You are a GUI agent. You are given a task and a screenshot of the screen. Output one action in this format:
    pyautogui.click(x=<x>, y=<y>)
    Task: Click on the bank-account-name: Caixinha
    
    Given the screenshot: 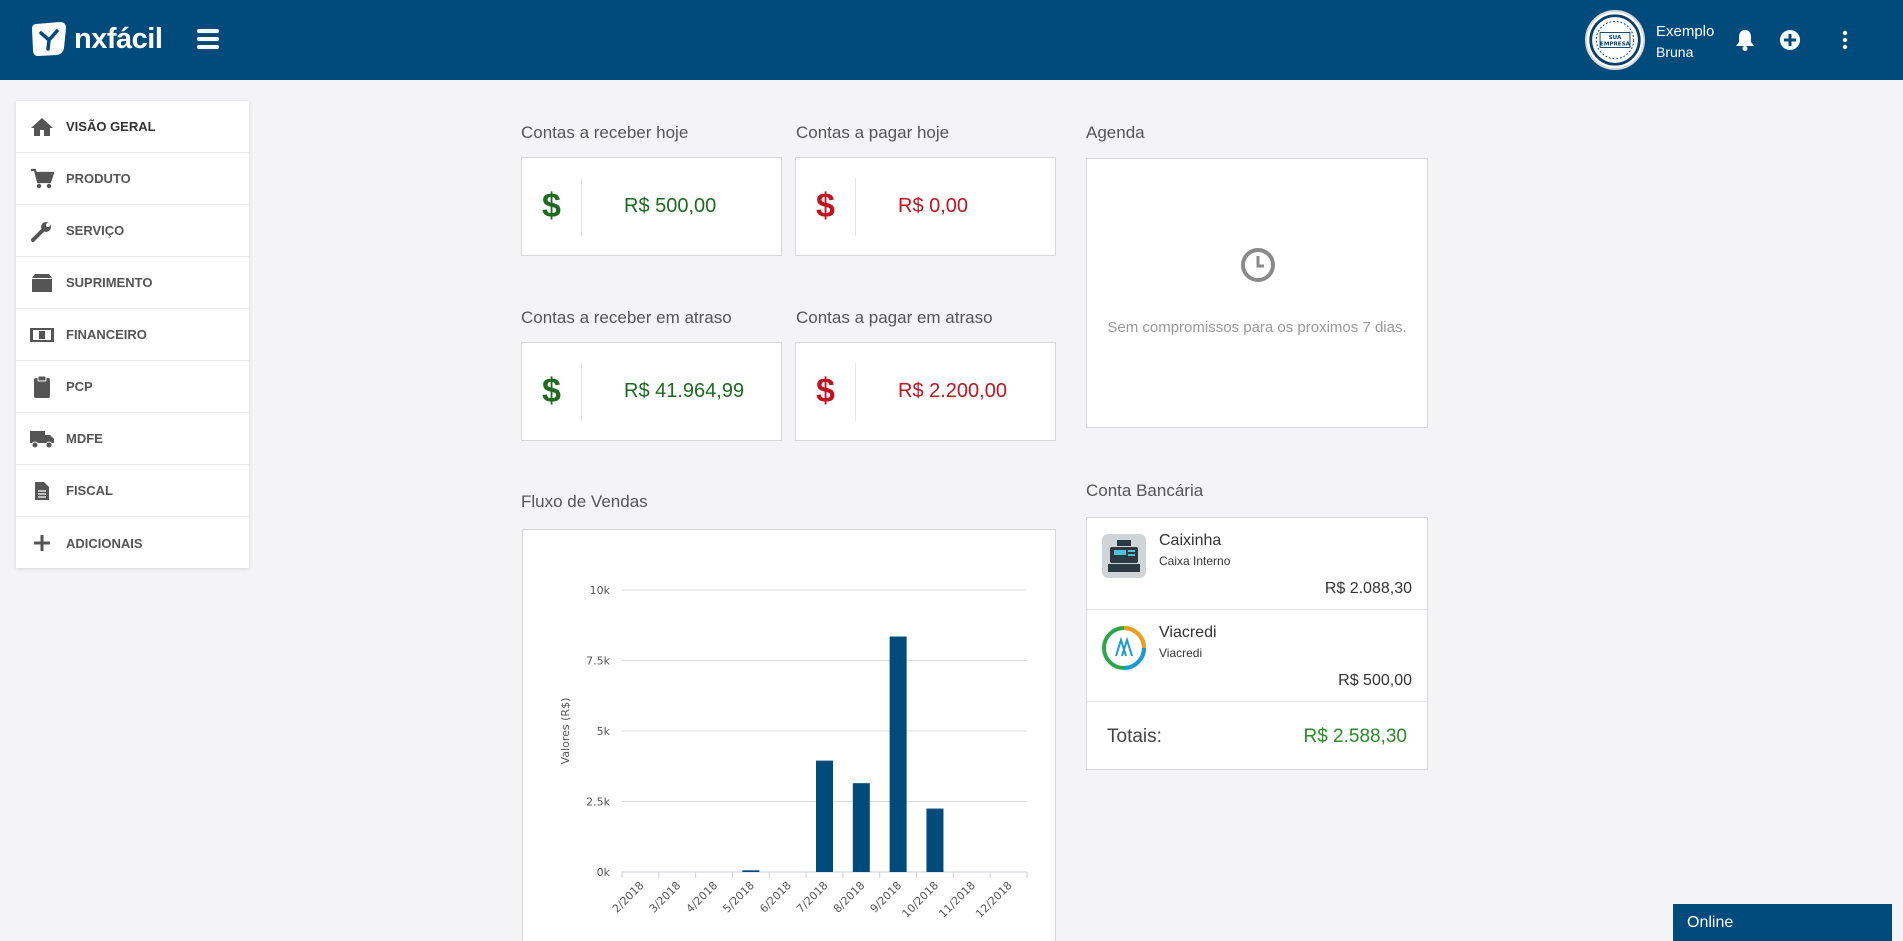 What is the action you would take?
    pyautogui.click(x=1190, y=540)
    